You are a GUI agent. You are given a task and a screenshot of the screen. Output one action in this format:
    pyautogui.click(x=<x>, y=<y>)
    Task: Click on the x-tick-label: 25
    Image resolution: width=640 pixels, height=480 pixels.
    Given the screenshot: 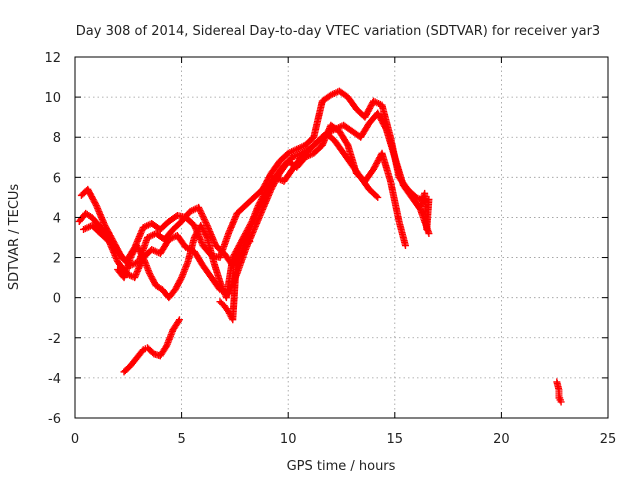 What is the action you would take?
    pyautogui.click(x=608, y=439)
    